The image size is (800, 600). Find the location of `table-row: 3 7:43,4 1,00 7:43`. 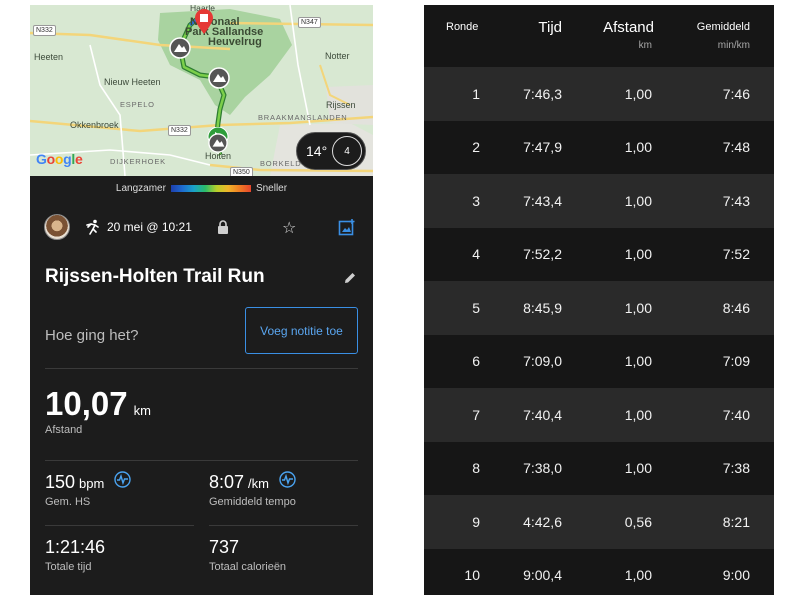

table-row: 3 7:43,4 1,00 7:43 is located at coordinates (599, 201).